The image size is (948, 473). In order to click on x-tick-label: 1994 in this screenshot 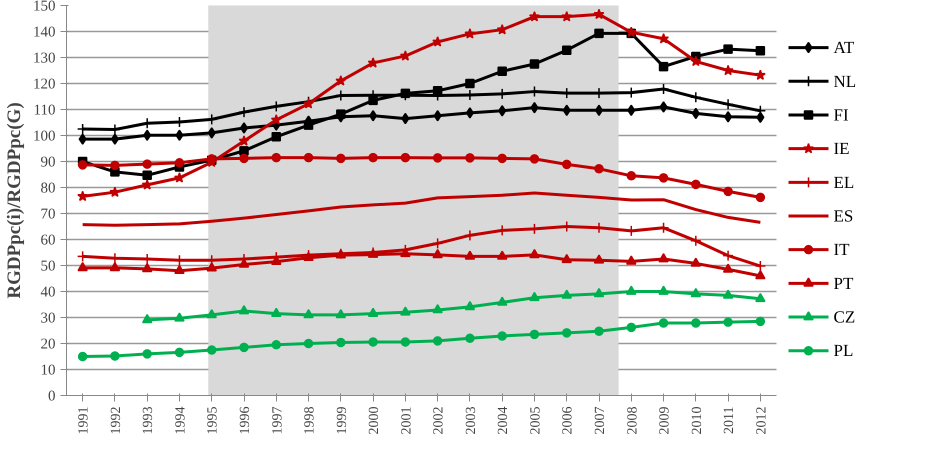, I will do `click(180, 420)`.